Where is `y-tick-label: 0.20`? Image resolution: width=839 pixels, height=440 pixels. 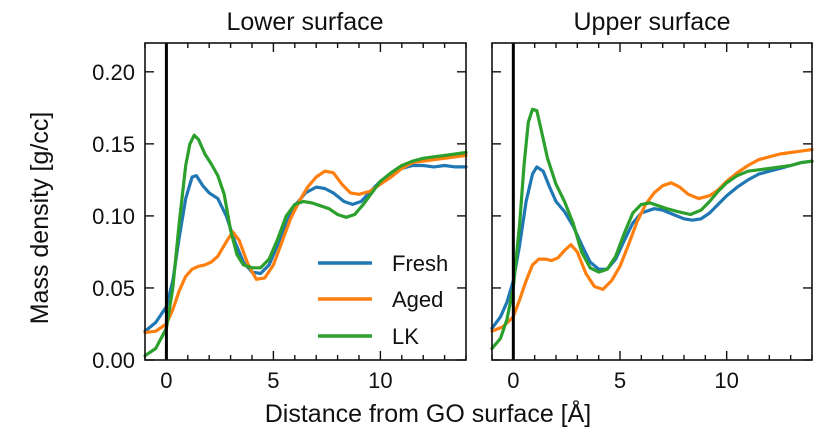 y-tick-label: 0.20 is located at coordinates (113, 72).